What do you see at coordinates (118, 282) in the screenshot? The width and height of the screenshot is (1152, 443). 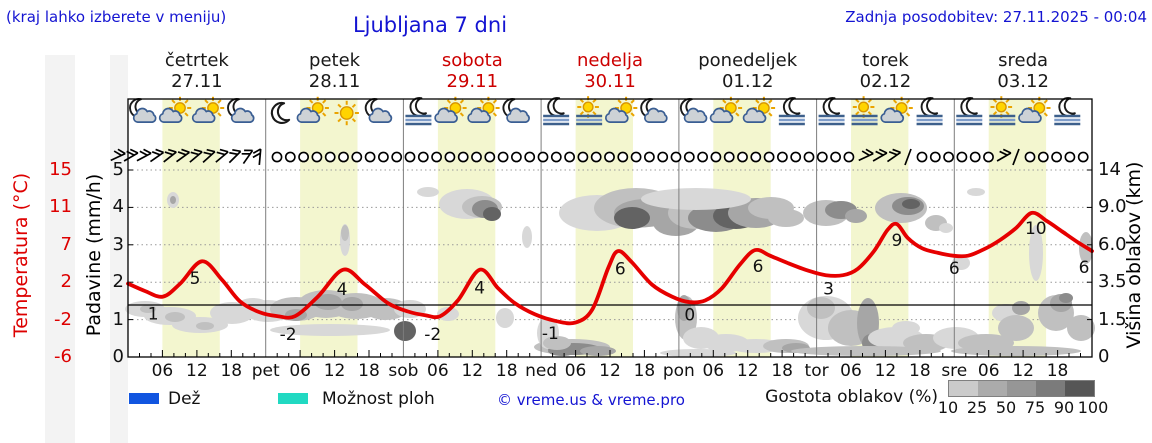 I see `precip-tick: 2` at bounding box center [118, 282].